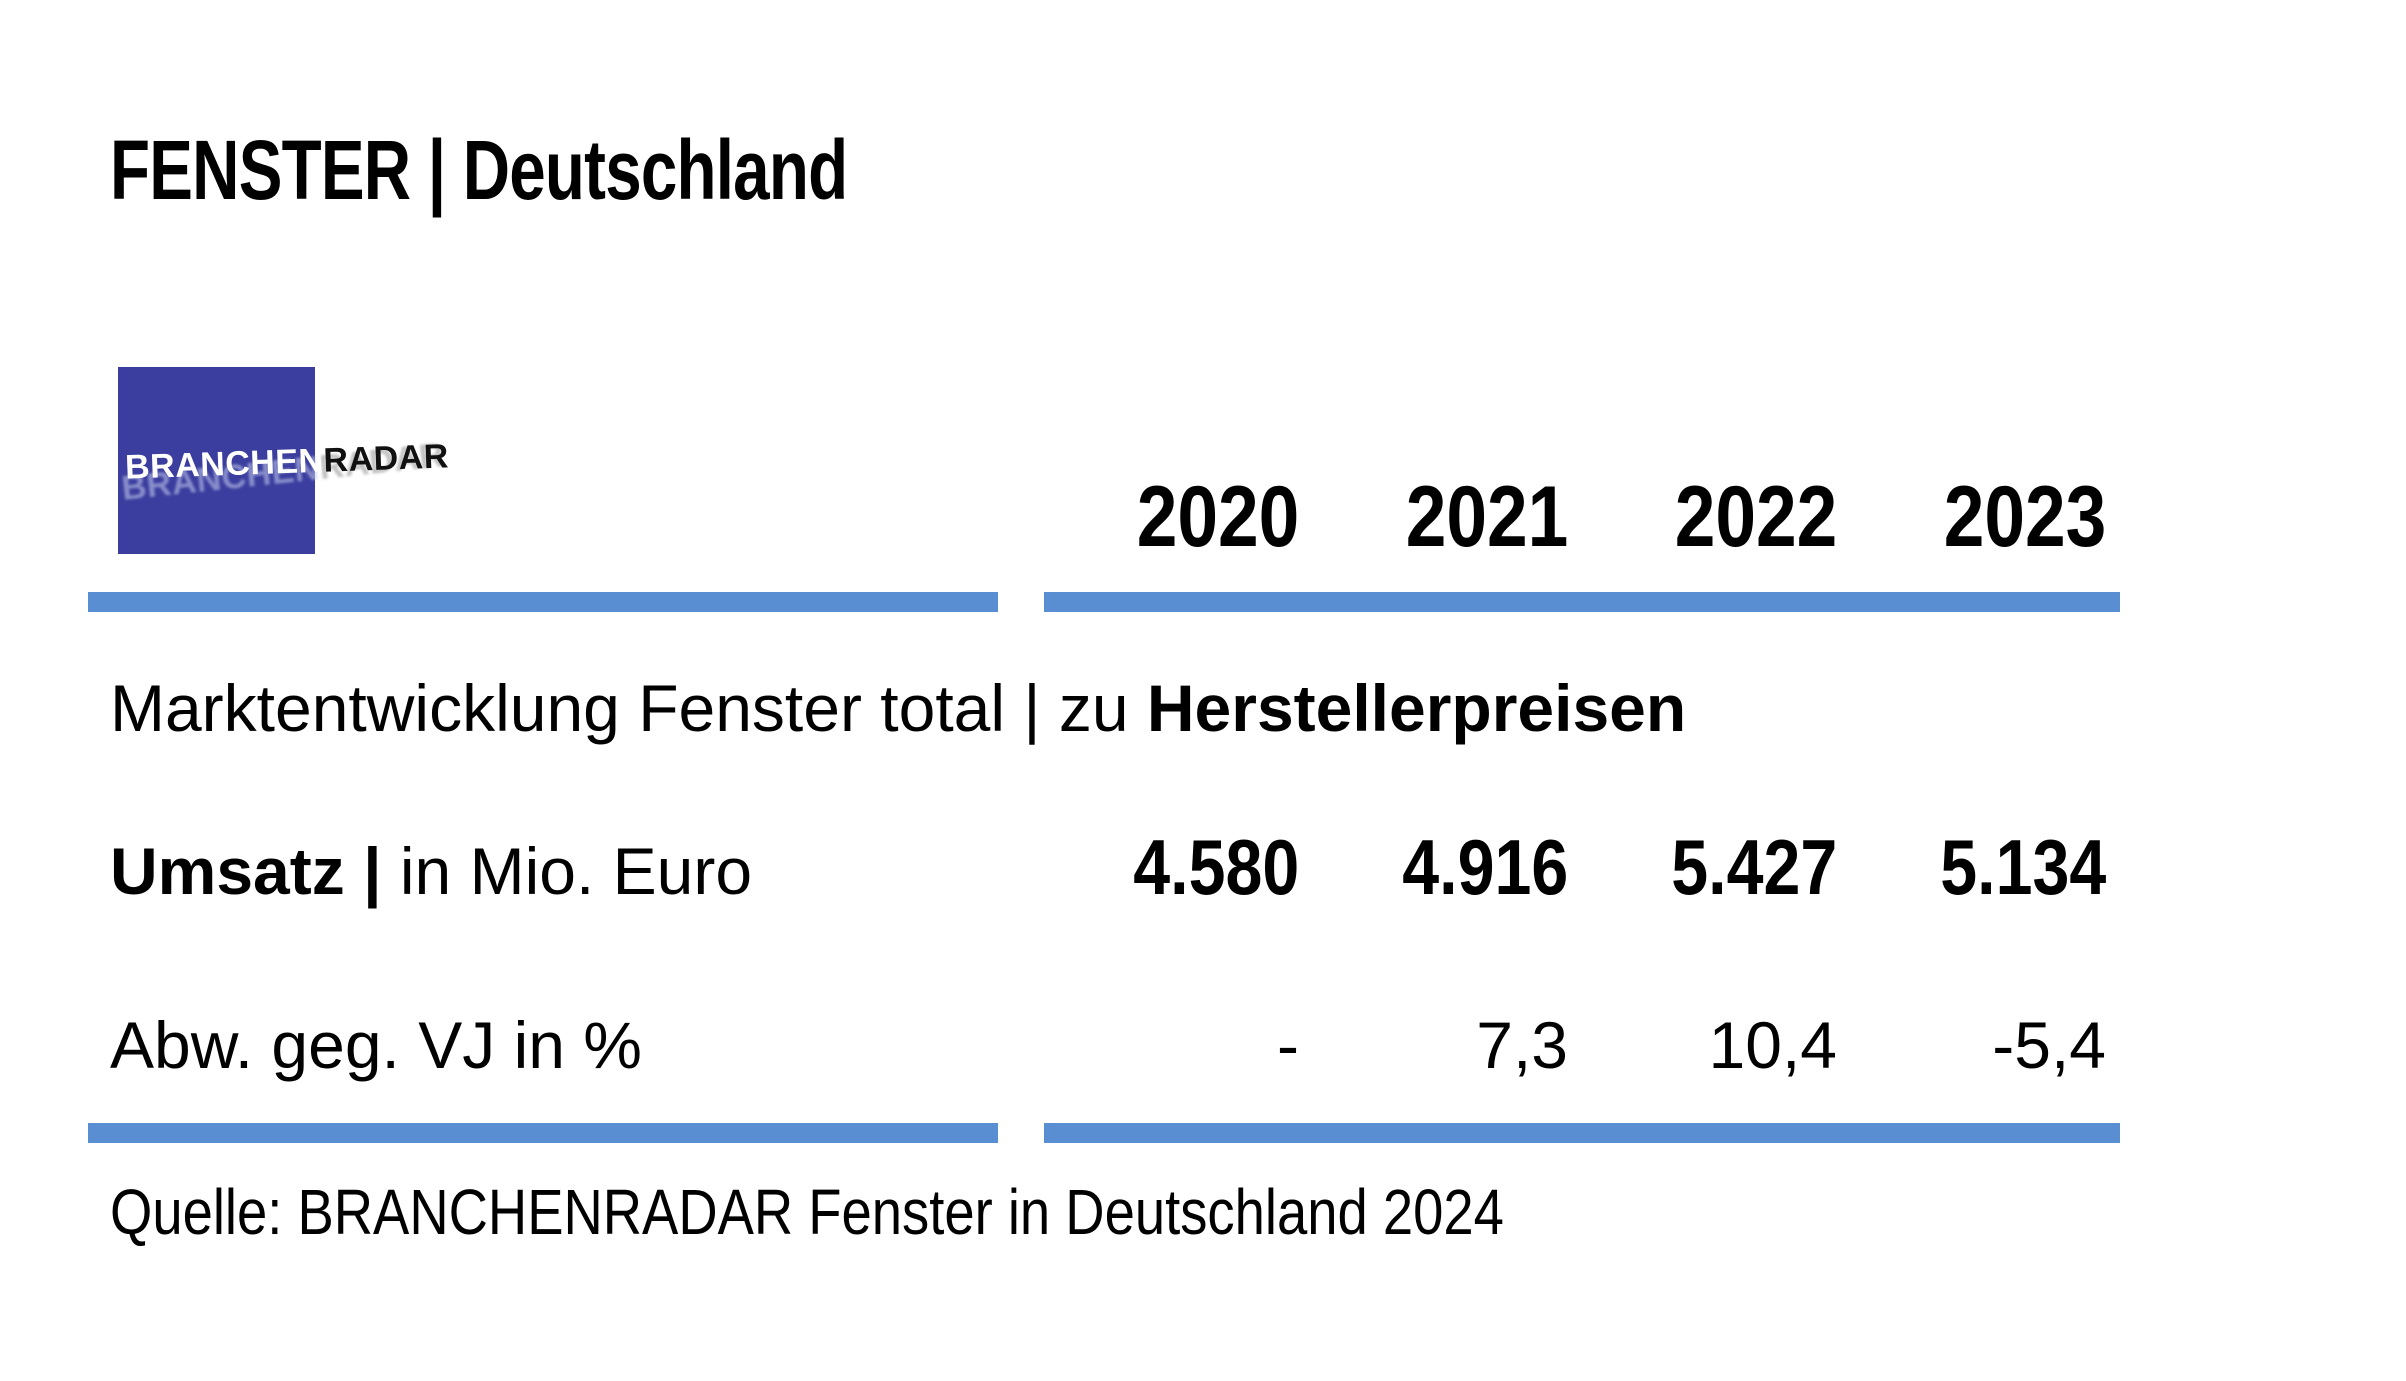 This screenshot has width=2406, height=1381. I want to click on umsatz-value-2022: 5.427, so click(1716, 867).